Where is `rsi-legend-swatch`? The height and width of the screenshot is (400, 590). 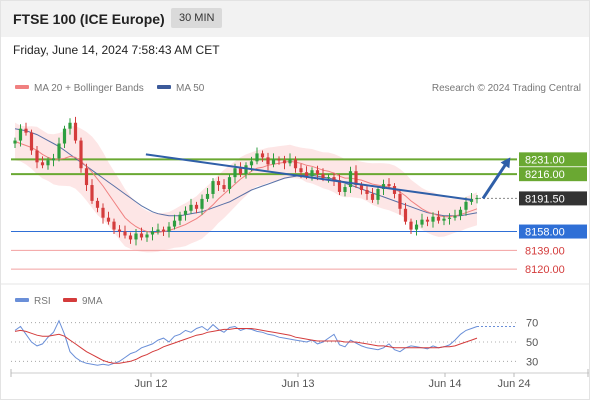 rsi-legend-swatch is located at coordinates (22, 300).